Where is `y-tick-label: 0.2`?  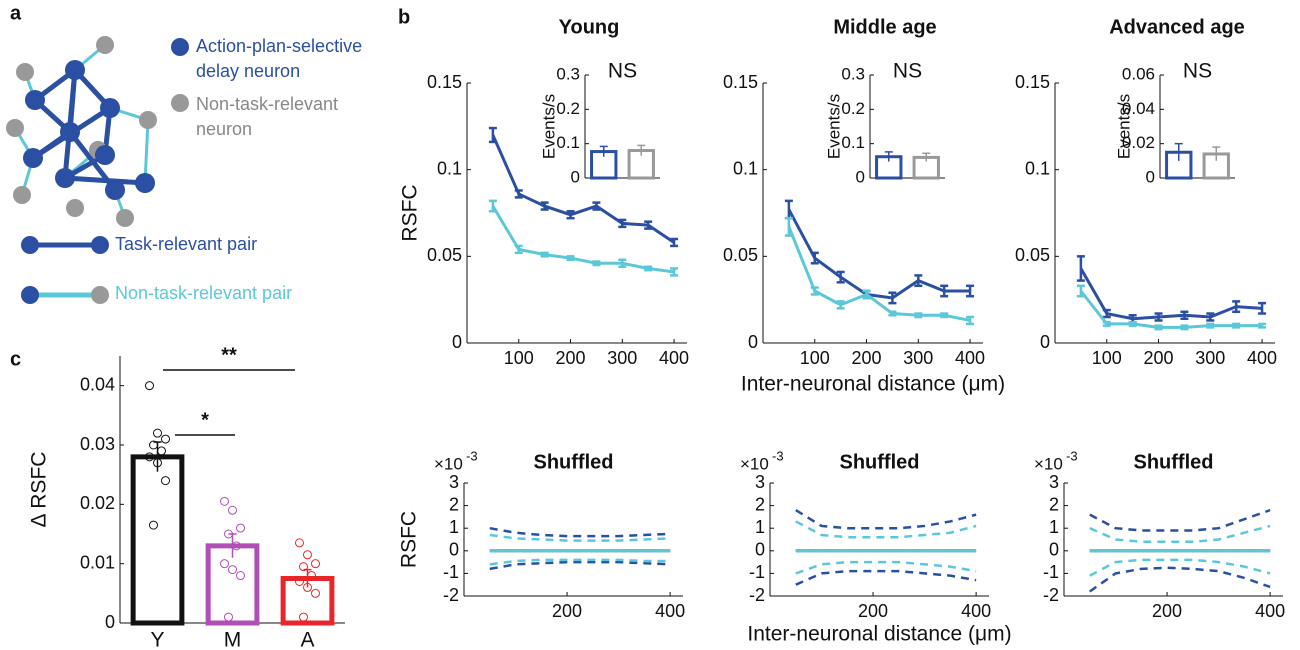 y-tick-label: 0.2 is located at coordinates (568, 108).